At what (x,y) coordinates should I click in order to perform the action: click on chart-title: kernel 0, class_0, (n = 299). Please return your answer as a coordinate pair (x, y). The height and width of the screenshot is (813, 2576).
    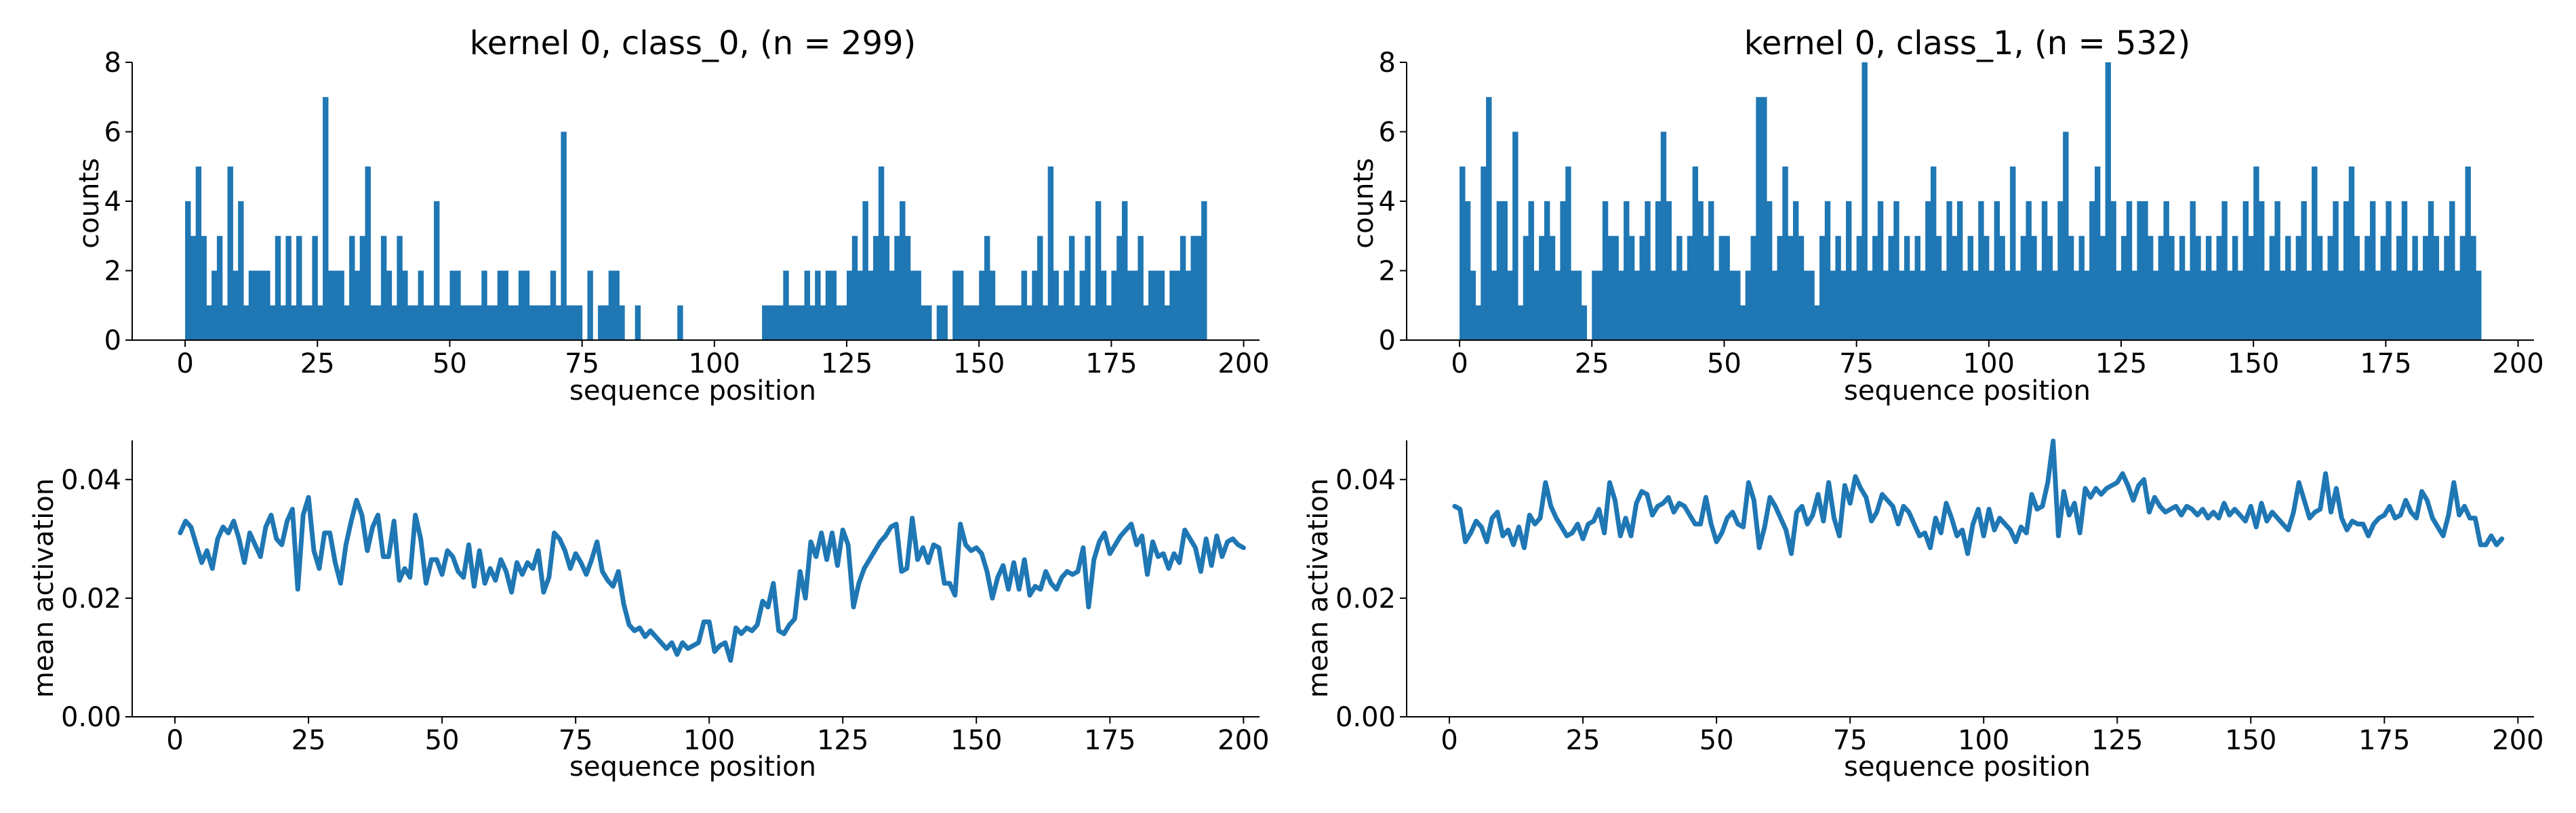
    Looking at the image, I should click on (693, 43).